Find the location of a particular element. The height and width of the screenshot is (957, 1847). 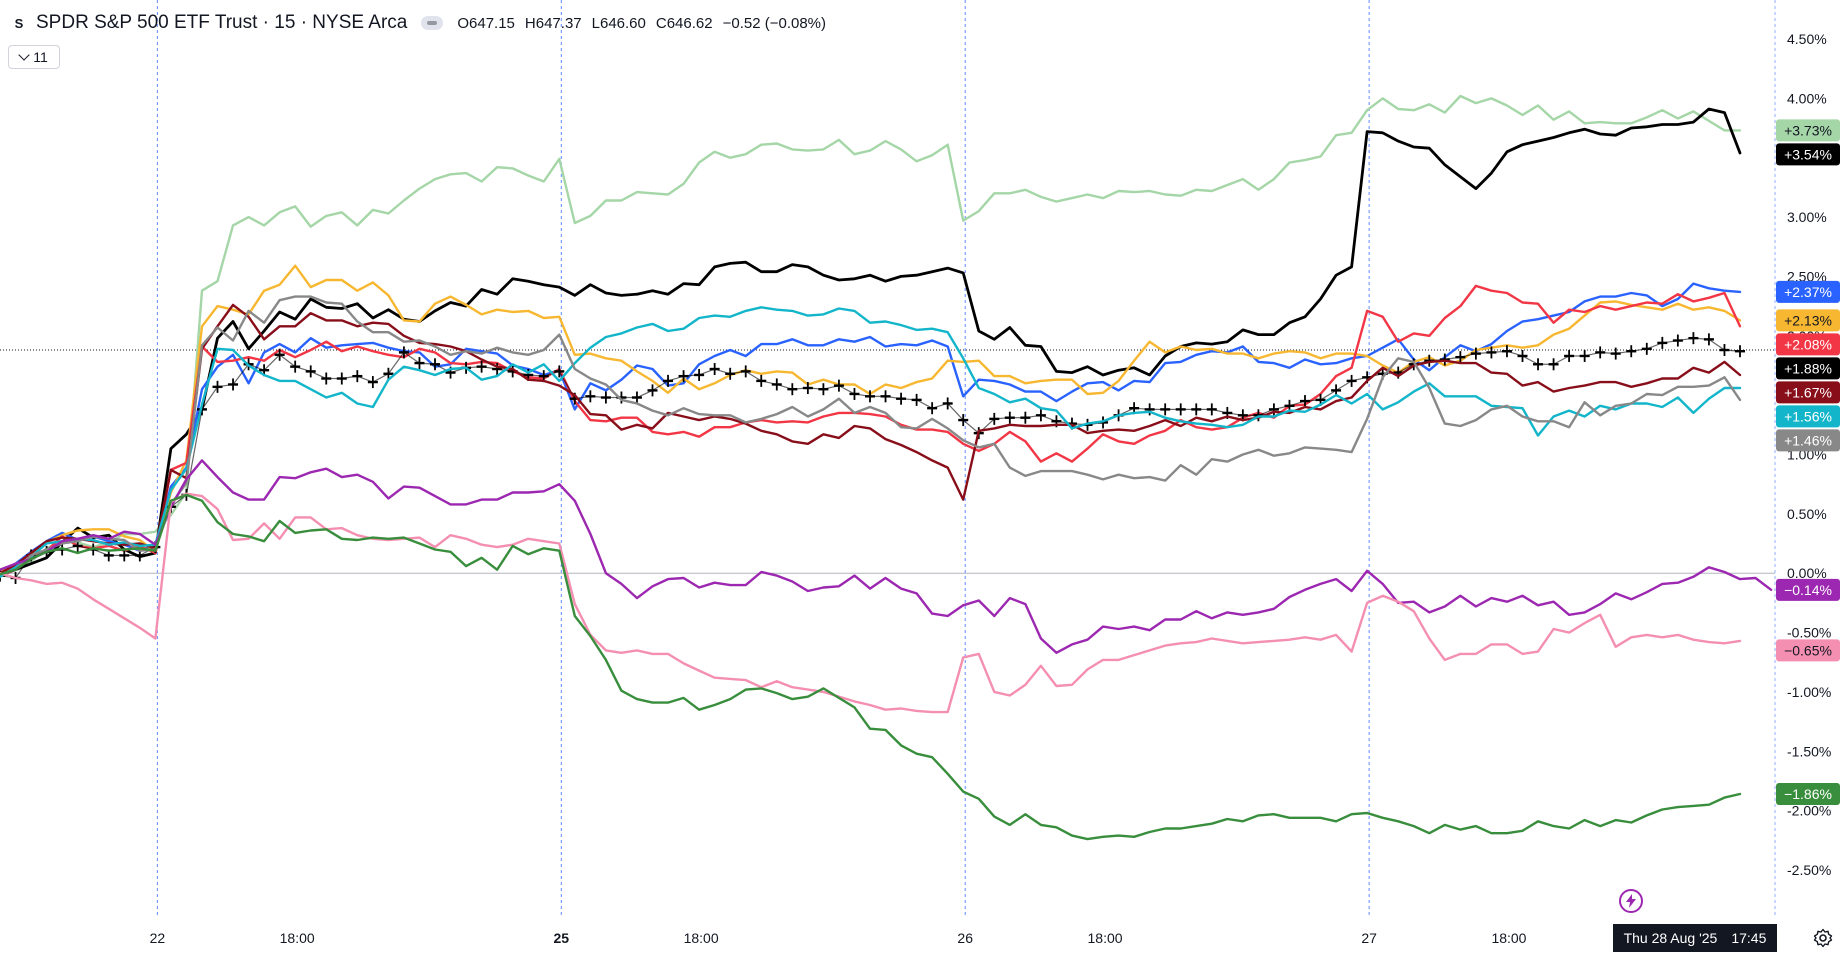

lightning-icon is located at coordinates (1631, 901).